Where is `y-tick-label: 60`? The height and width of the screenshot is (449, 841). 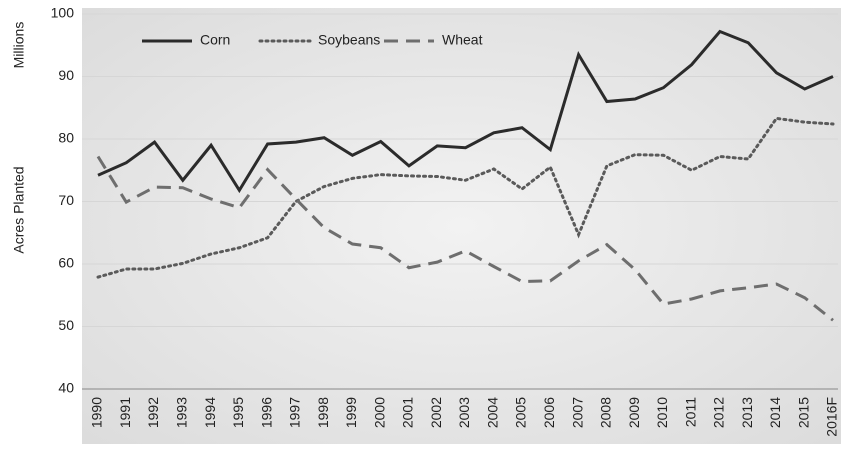
y-tick-label: 60 is located at coordinates (66, 263).